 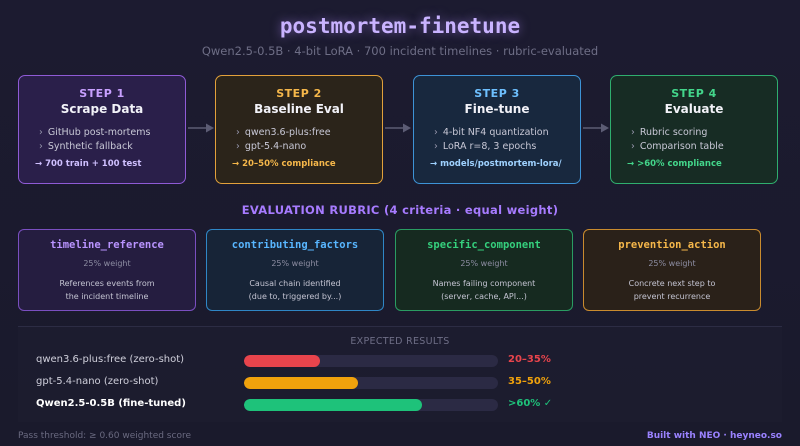 What do you see at coordinates (497, 93) in the screenshot?
I see `step-number: STEP 3` at bounding box center [497, 93].